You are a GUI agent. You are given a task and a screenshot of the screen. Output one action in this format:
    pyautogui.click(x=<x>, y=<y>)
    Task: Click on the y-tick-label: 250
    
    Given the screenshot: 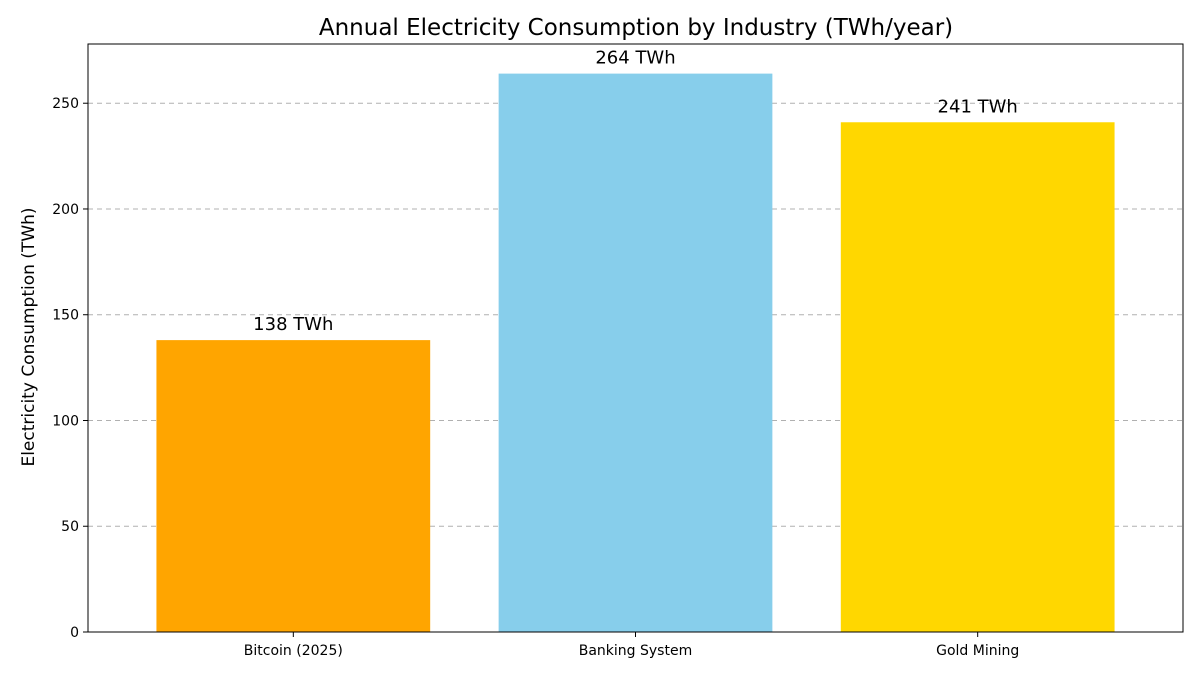 What is the action you would take?
    pyautogui.click(x=65, y=104)
    